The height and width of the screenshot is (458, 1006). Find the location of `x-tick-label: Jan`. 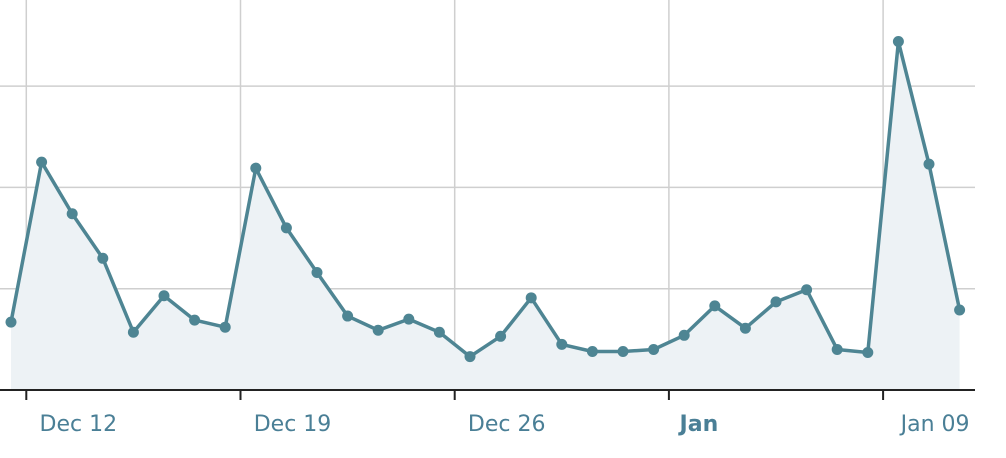

x-tick-label: Jan is located at coordinates (698, 424).